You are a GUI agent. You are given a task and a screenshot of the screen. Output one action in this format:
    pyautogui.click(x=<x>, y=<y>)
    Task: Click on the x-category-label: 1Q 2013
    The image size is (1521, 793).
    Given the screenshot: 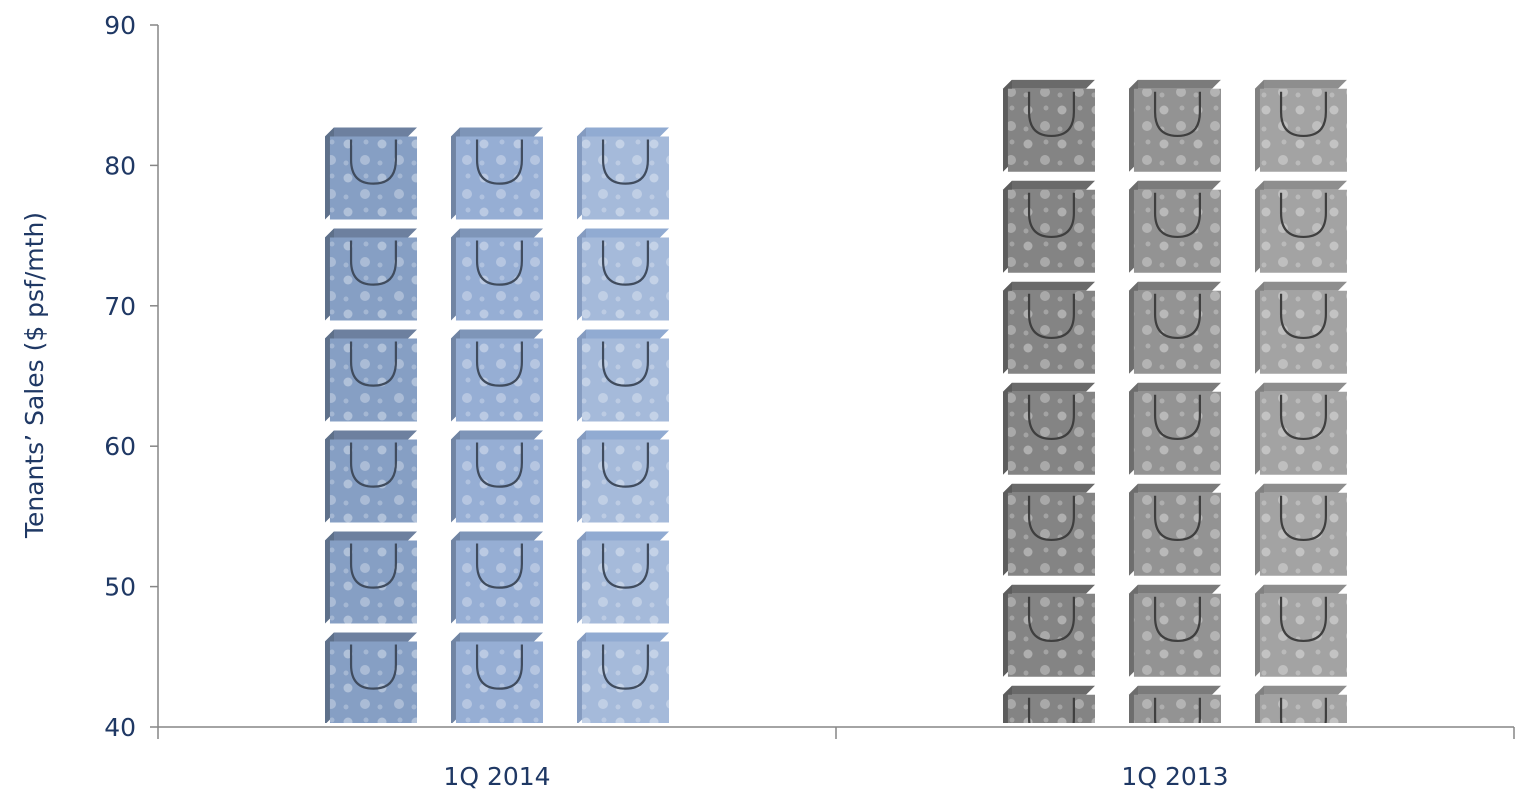 What is the action you would take?
    pyautogui.click(x=1174, y=776)
    